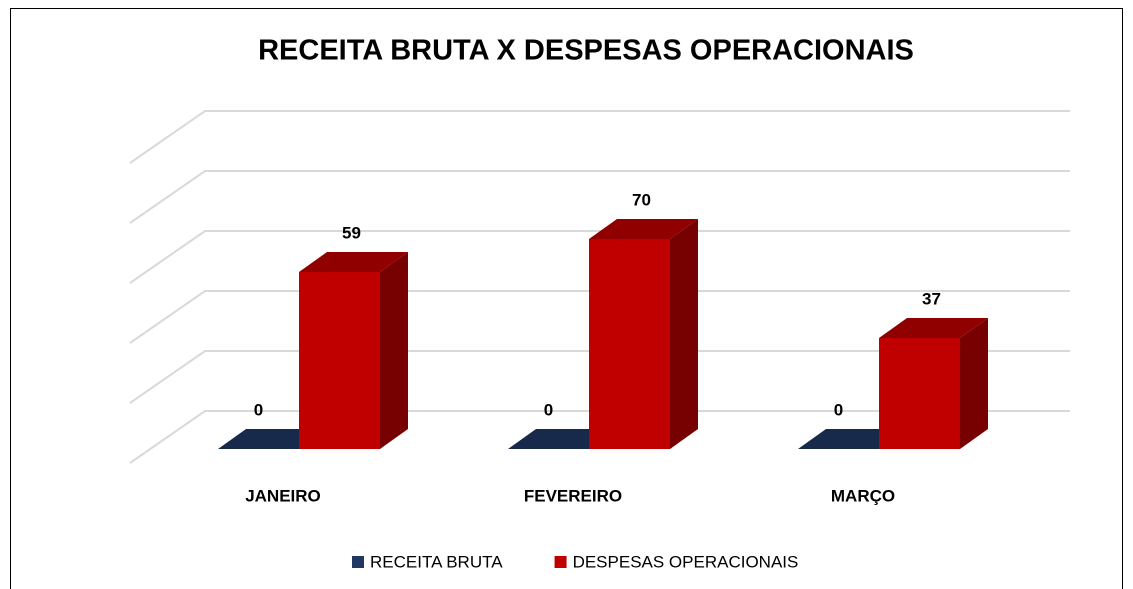 Image resolution: width=1133 pixels, height=589 pixels. What do you see at coordinates (686, 561) in the screenshot?
I see `legend-label: DESPESAS OPERACIONAIS` at bounding box center [686, 561].